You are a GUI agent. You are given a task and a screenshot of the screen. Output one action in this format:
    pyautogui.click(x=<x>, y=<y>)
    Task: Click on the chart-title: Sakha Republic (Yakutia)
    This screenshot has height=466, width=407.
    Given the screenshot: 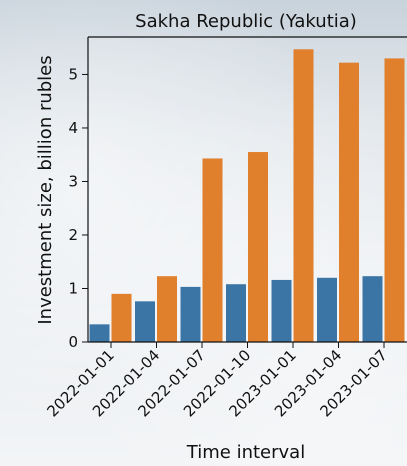 What is the action you would take?
    pyautogui.click(x=246, y=21)
    